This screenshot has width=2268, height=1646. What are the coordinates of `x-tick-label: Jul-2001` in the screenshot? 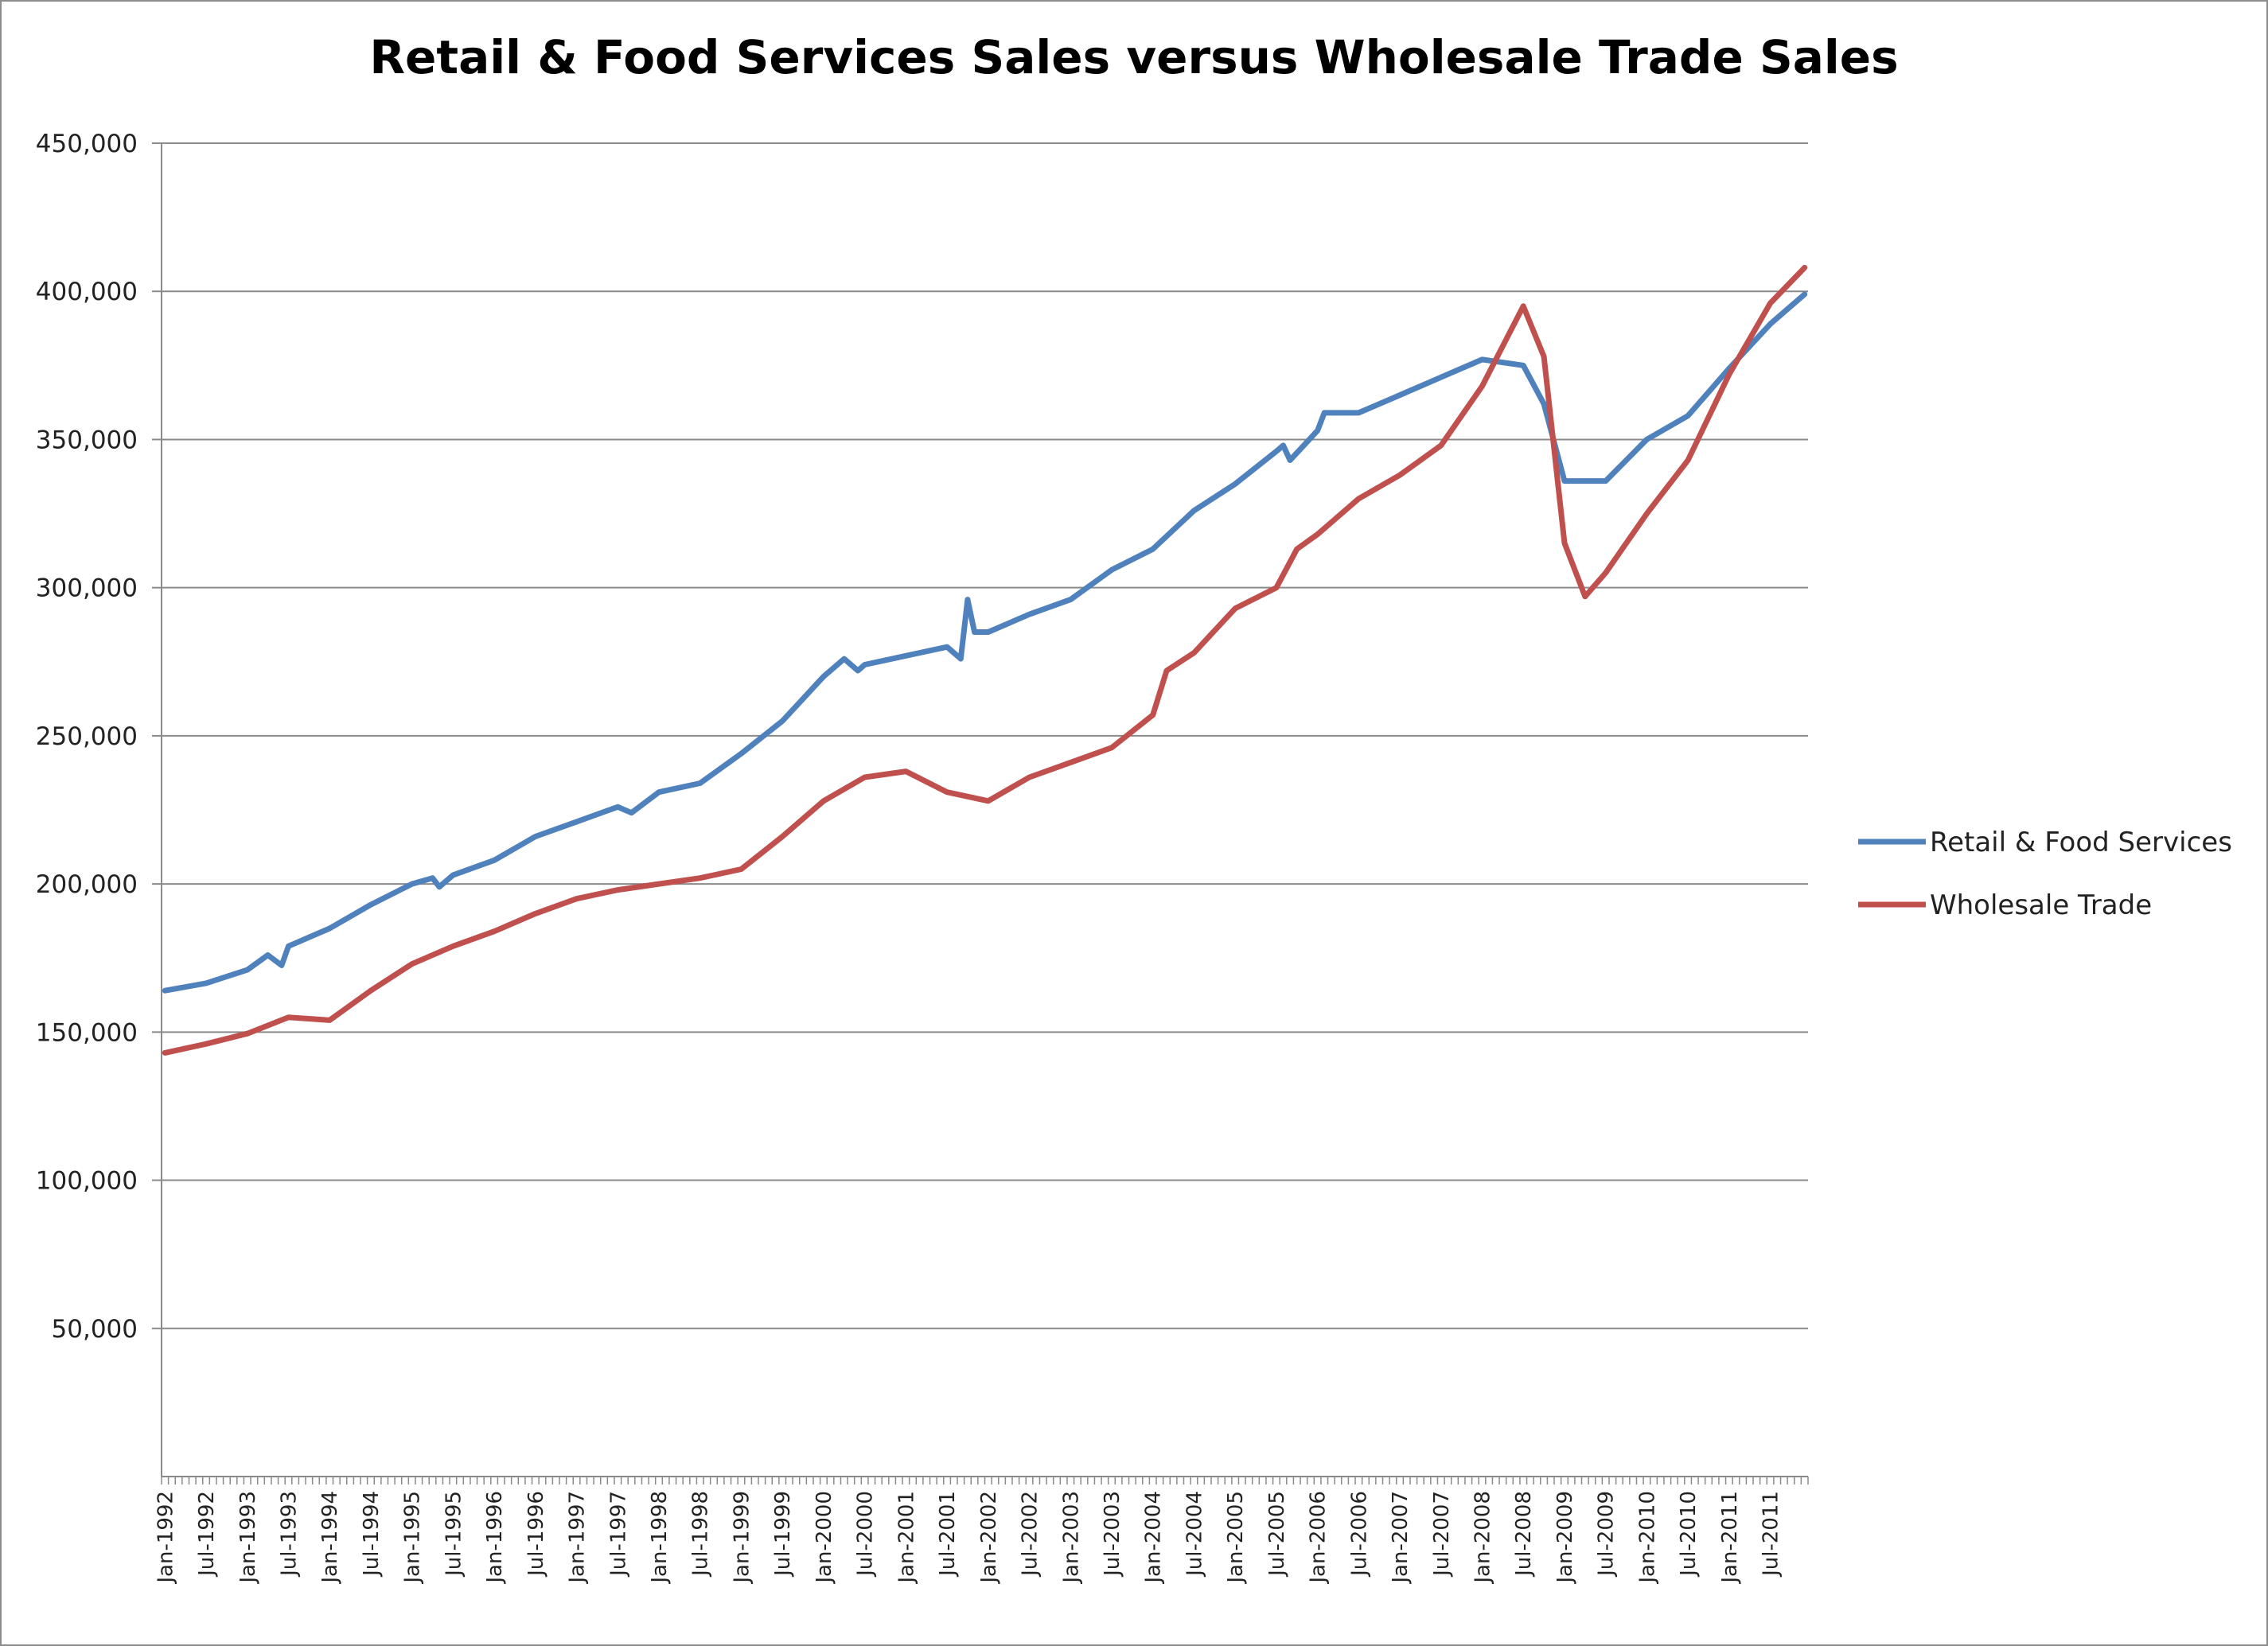 It's located at (948, 1534).